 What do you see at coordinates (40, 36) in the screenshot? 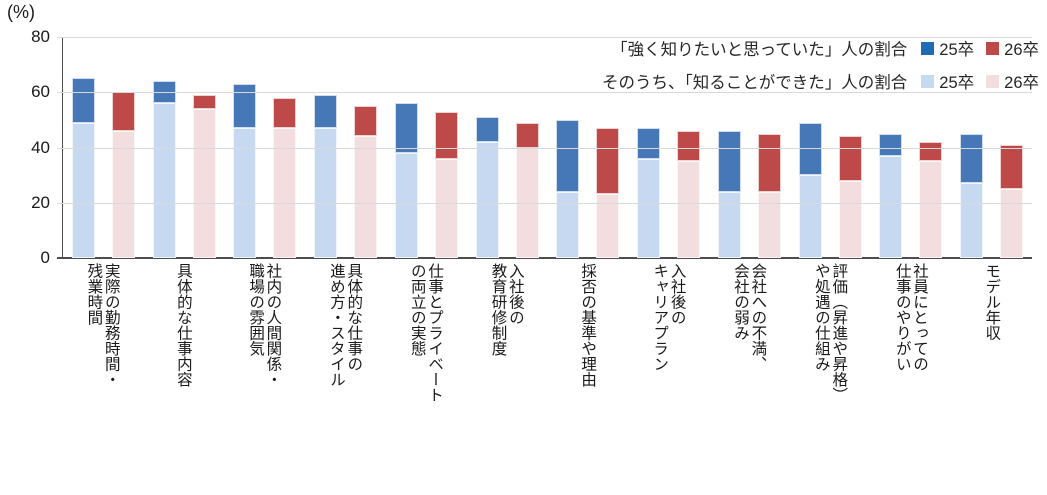
I see `y-tick-label-80: 80` at bounding box center [40, 36].